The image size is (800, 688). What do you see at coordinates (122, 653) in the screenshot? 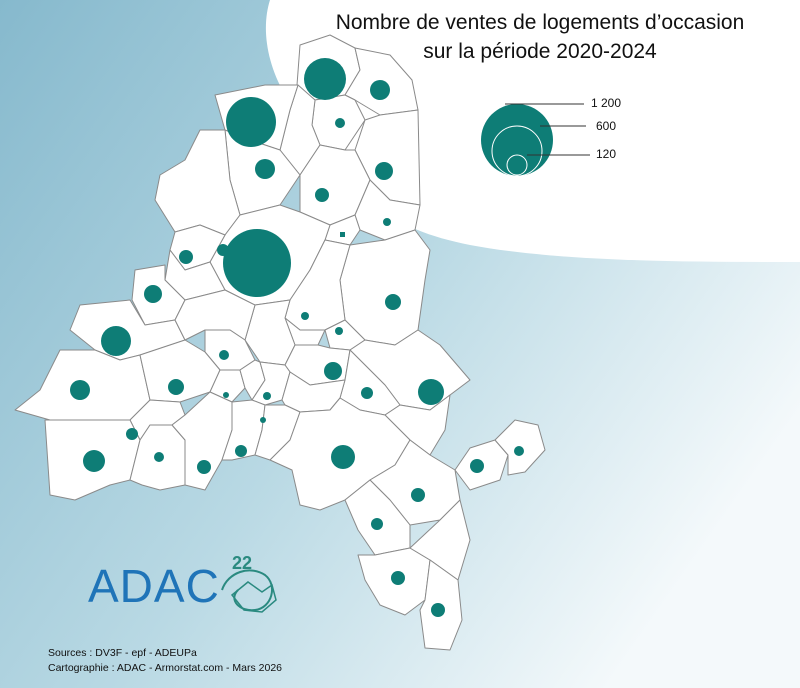
I see `sources-line-1: Sources : DV3F - epf - ADEUPa` at bounding box center [122, 653].